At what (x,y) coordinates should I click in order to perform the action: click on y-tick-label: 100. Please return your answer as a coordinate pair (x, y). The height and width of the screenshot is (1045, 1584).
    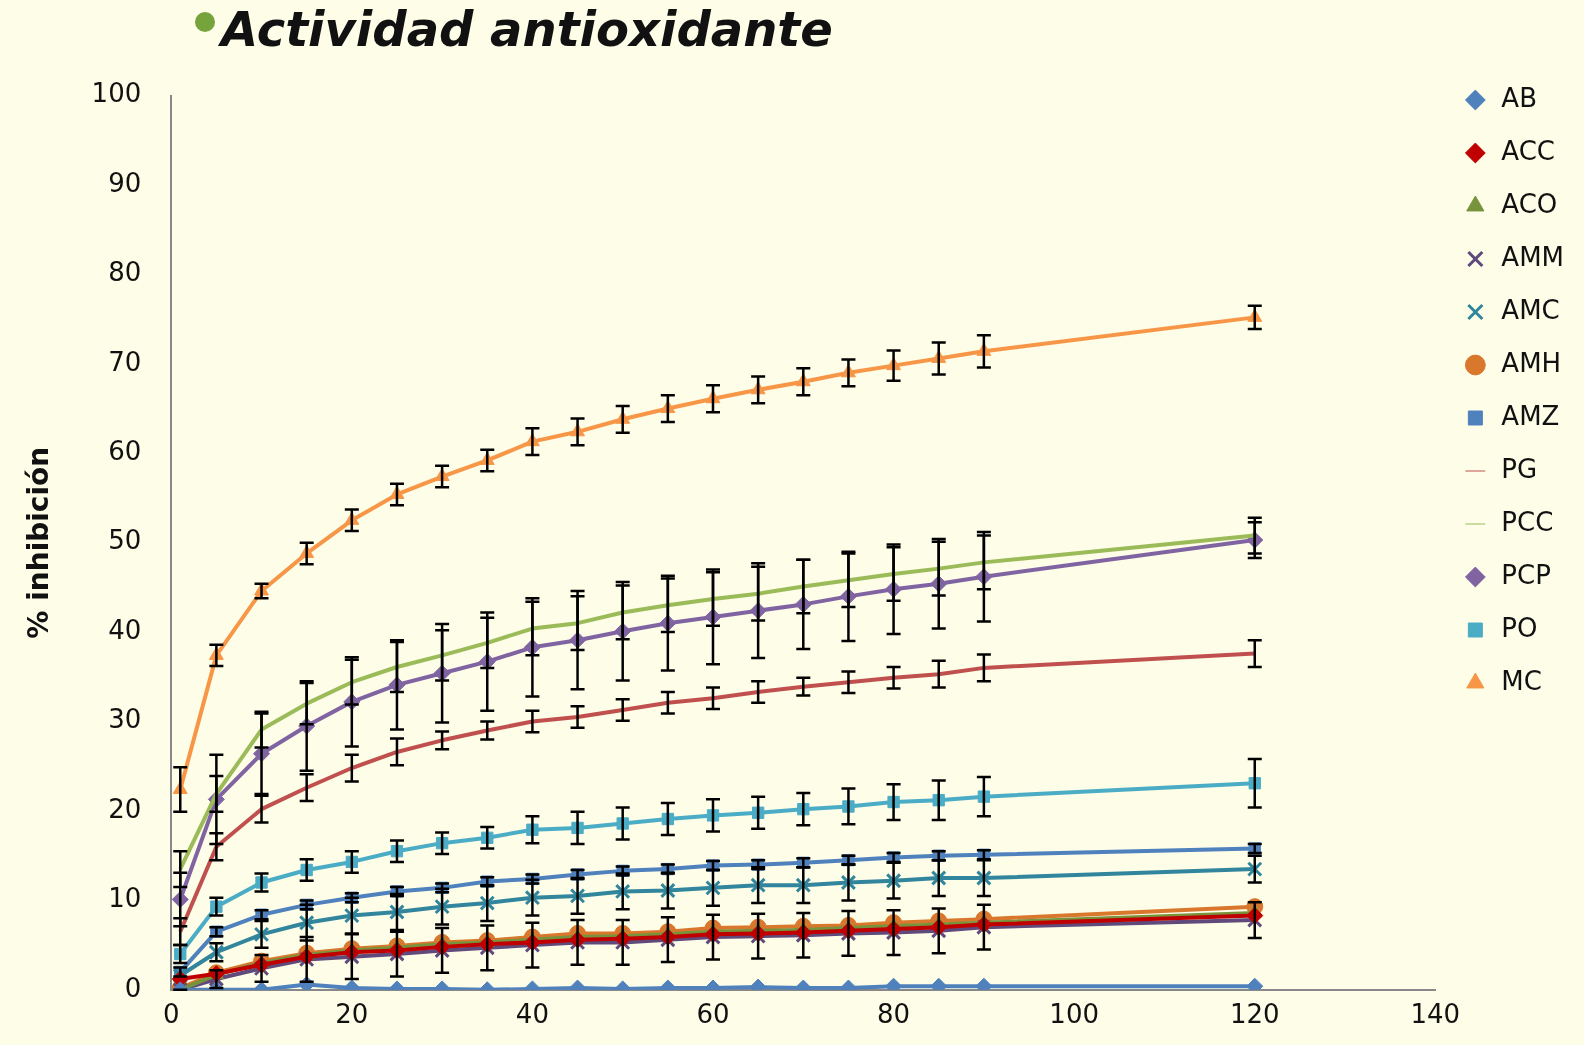
    Looking at the image, I should click on (116, 93).